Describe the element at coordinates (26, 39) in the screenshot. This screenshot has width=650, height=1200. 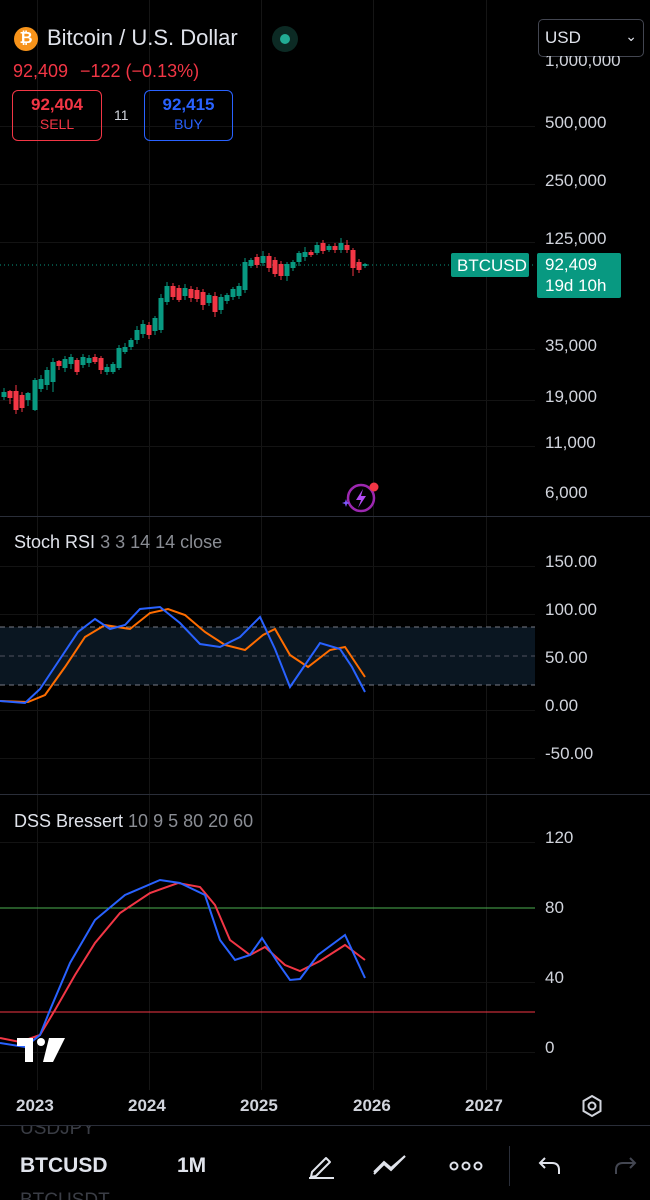
I see `btc-logo-icon: ₿` at that location.